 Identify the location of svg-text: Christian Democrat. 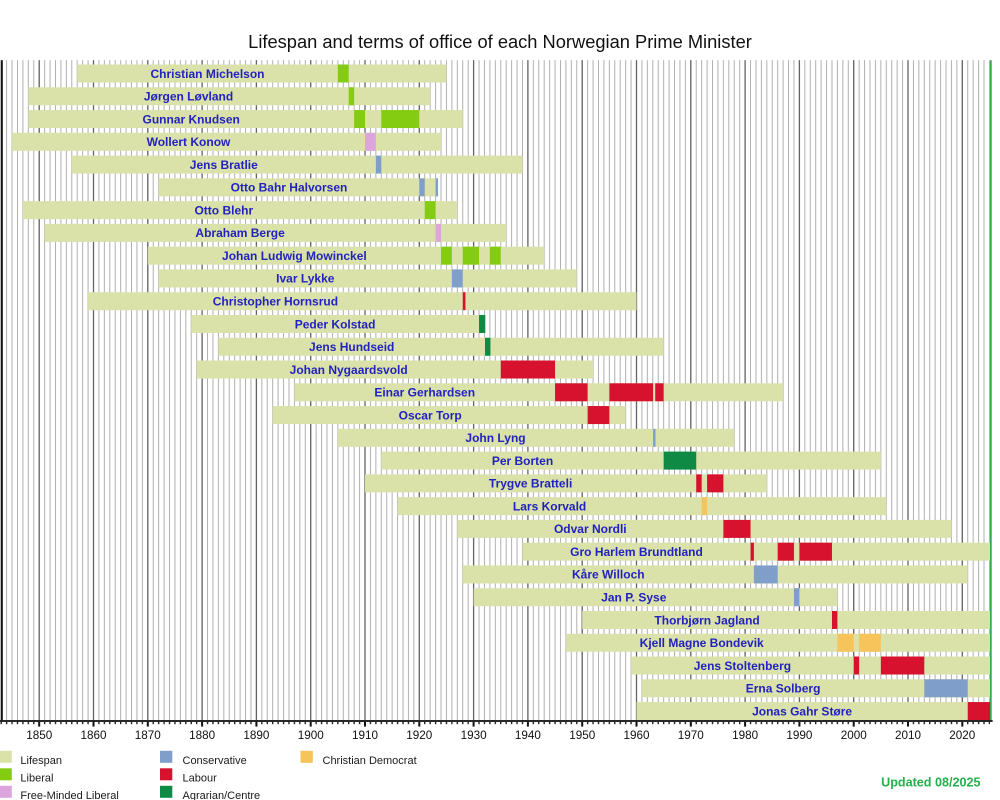
(370, 761).